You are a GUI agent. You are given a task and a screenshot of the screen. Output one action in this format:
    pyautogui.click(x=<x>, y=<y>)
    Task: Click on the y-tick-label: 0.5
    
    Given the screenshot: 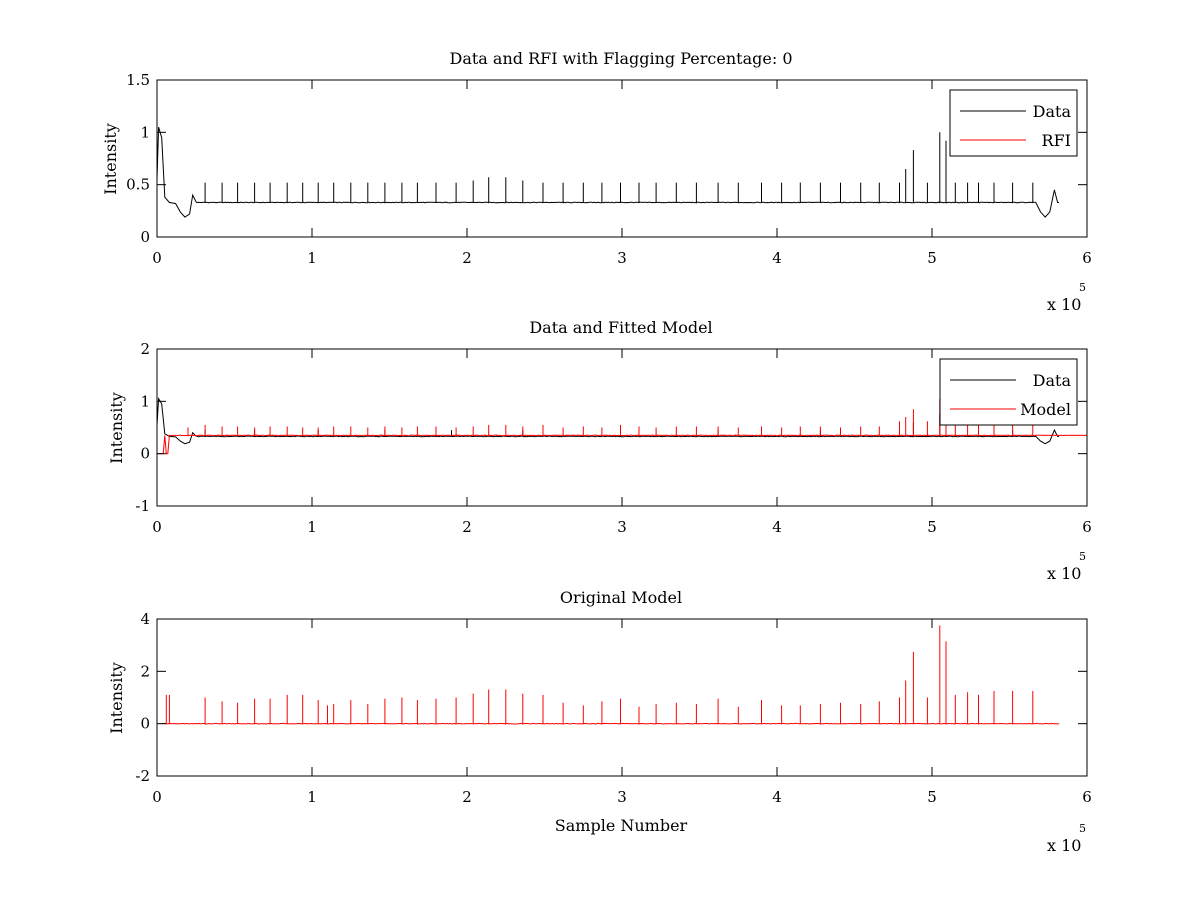 What is the action you would take?
    pyautogui.click(x=138, y=185)
    